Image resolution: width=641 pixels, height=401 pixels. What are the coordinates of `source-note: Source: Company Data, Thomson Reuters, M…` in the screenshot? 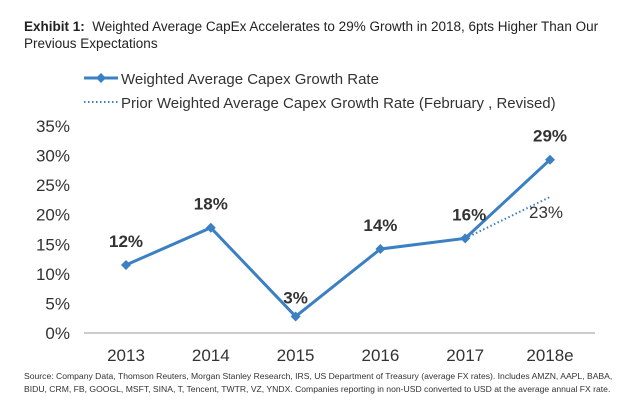 It's located at (318, 382).